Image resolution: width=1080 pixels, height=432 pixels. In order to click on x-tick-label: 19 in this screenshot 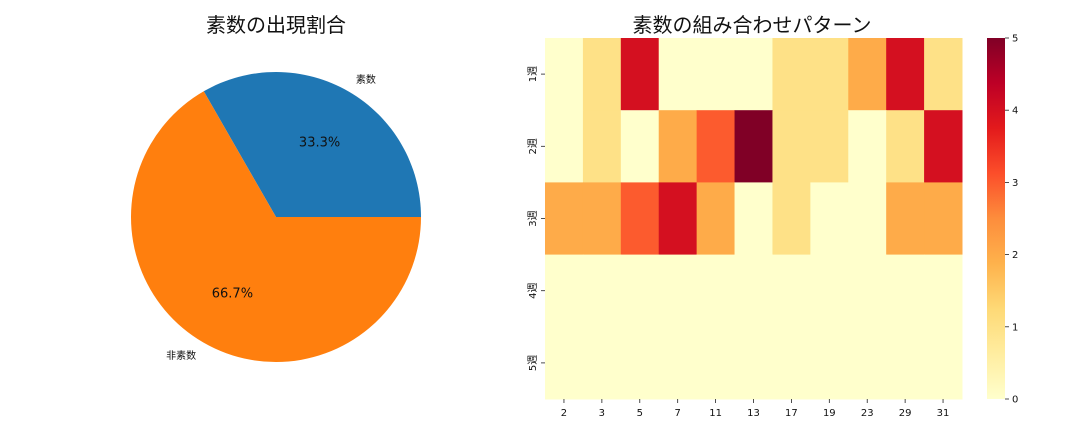, I will do `click(829, 413)`.